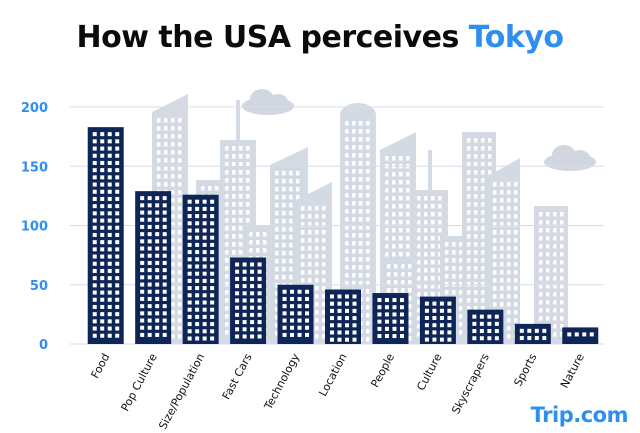 The image size is (640, 433). Describe the element at coordinates (320, 37) in the screenshot. I see `chart-title: How the USA perceives Tokyo` at that location.